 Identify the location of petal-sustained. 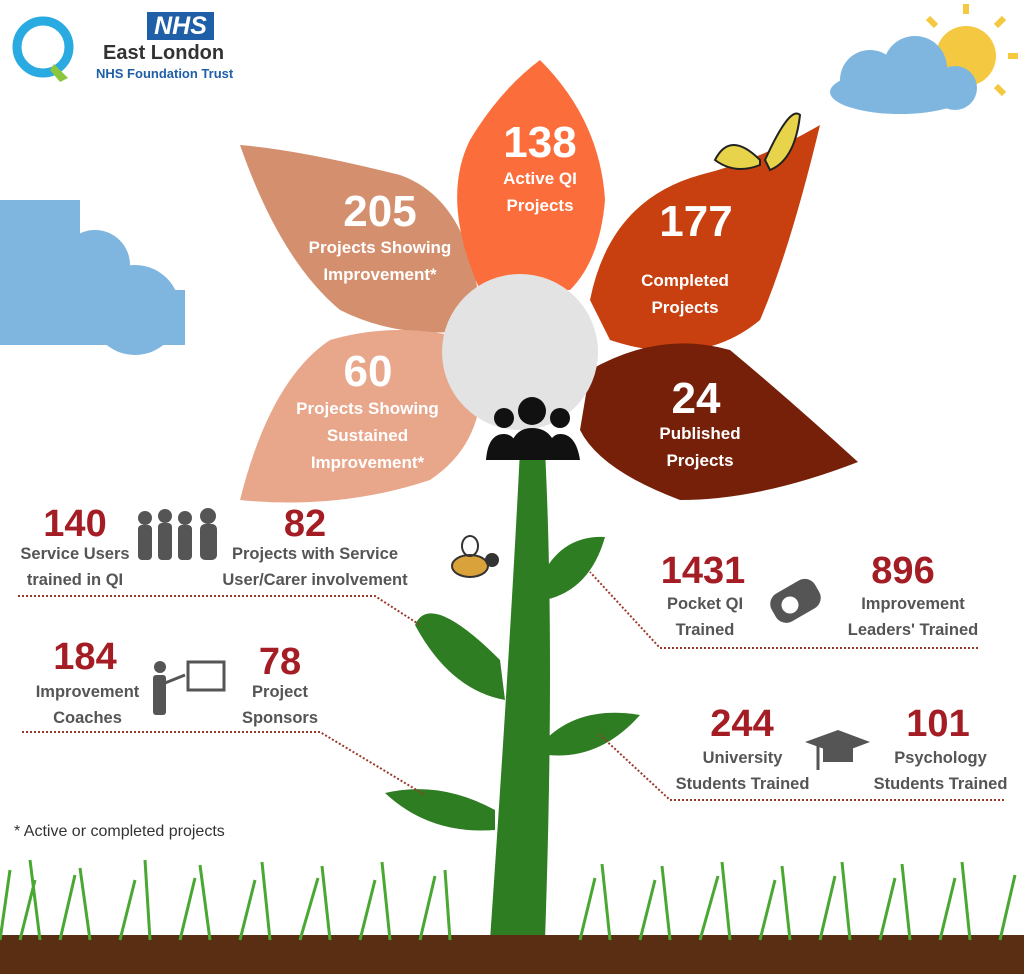
(361, 416).